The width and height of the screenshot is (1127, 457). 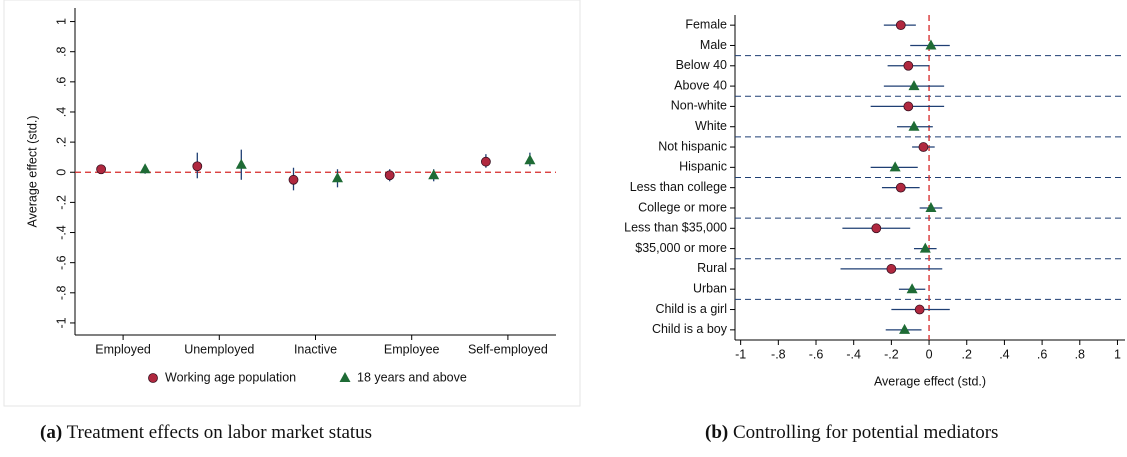 I want to click on x-tick-label: .2, so click(x=967, y=354).